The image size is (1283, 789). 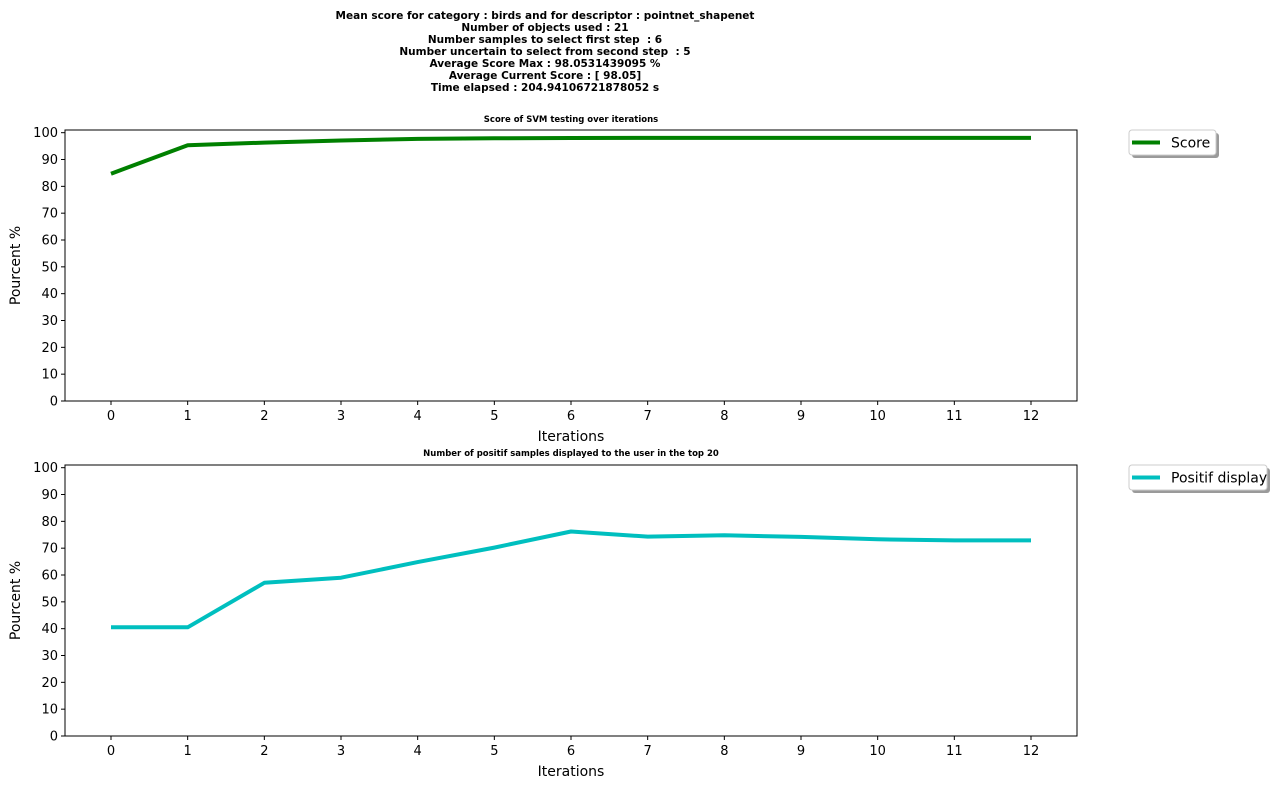 I want to click on legend-1: Score, so click(x=1173, y=143).